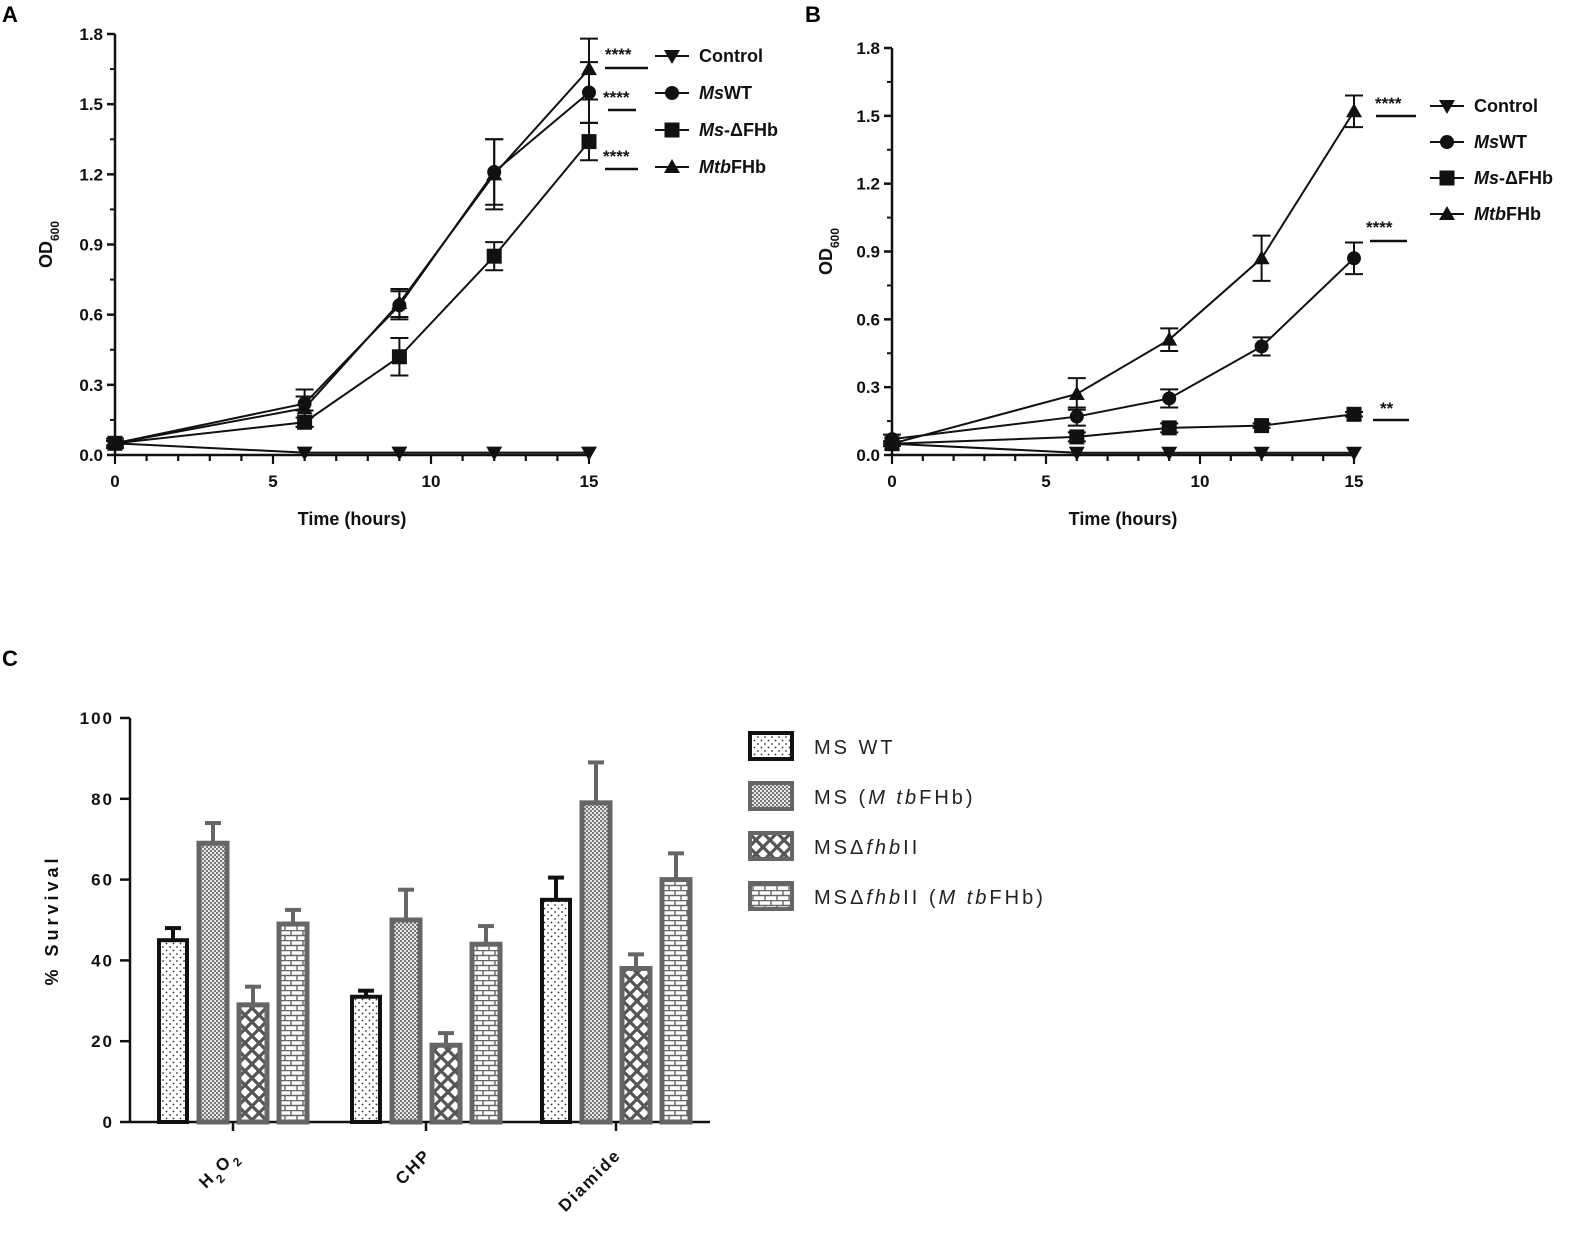 Image resolution: width=1573 pixels, height=1239 pixels. What do you see at coordinates (771, 796) in the screenshot?
I see `legend-swatch-dense` at bounding box center [771, 796].